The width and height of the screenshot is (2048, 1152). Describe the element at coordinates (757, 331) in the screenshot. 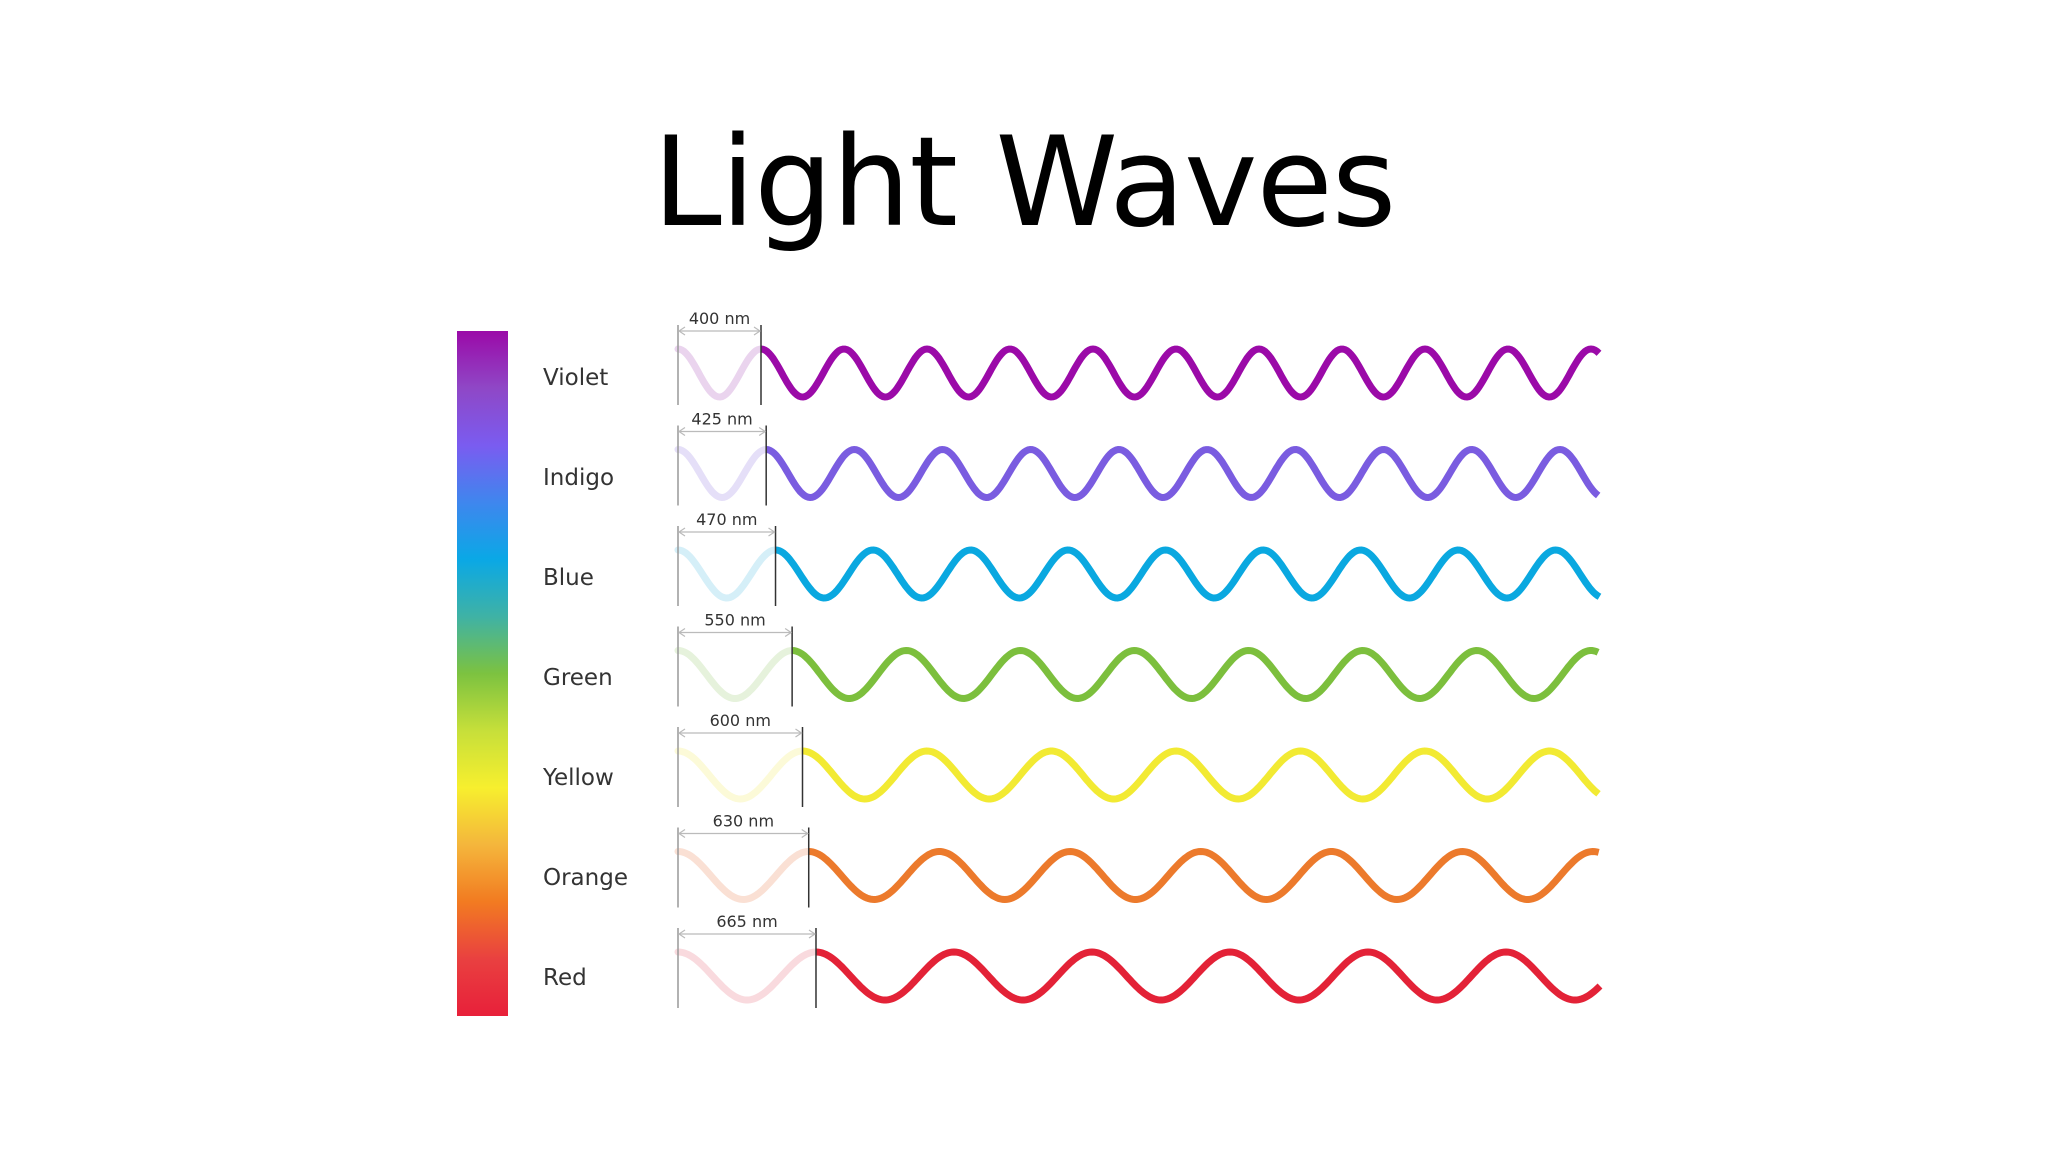

I see `arrowhead-right-violet` at that location.